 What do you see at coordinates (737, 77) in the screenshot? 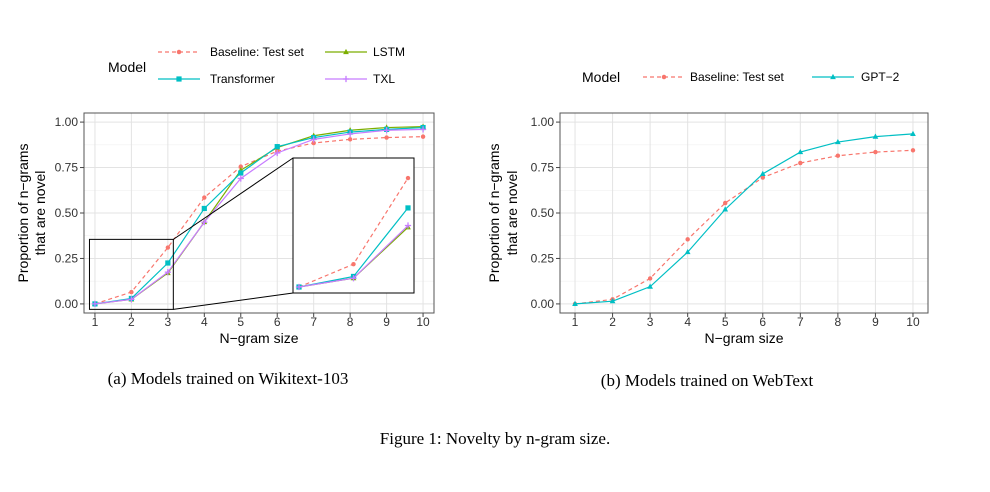
I see `legend-label: Baseline: Test set` at bounding box center [737, 77].